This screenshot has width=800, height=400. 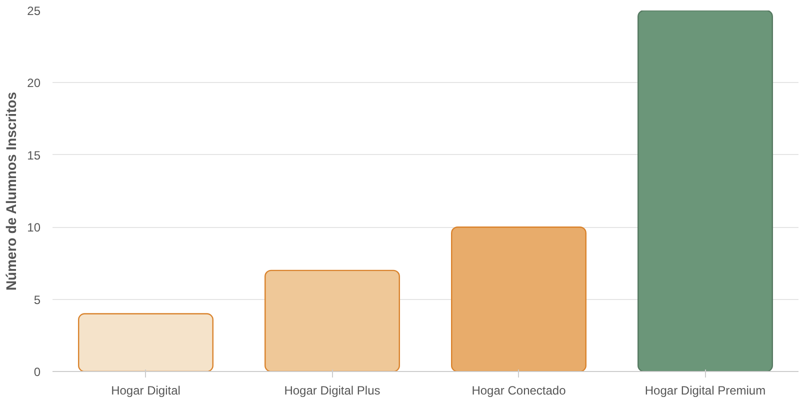 I want to click on y-tick-label: 0, so click(x=37, y=372).